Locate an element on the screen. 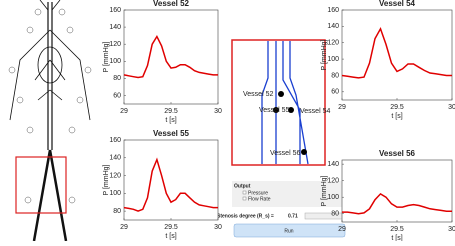 This screenshot has width=455, height=246. button-label: Run is located at coordinates (288, 231).